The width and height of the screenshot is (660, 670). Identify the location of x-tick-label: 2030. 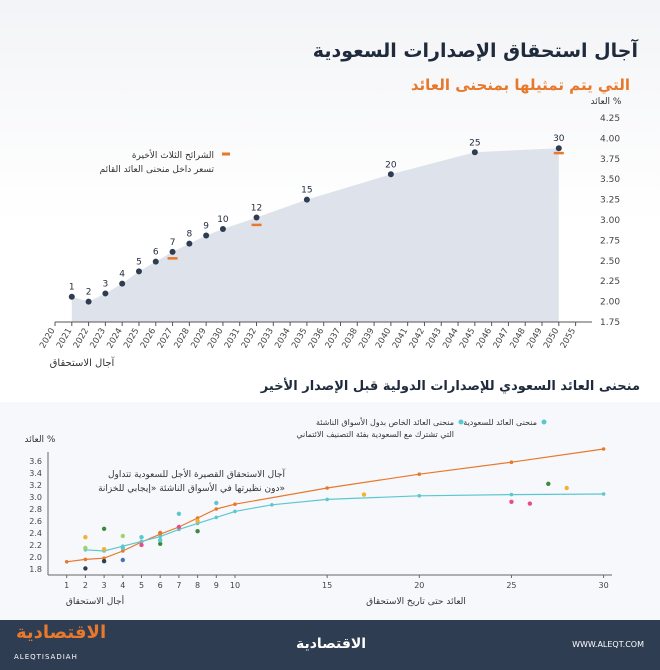
(215, 339).